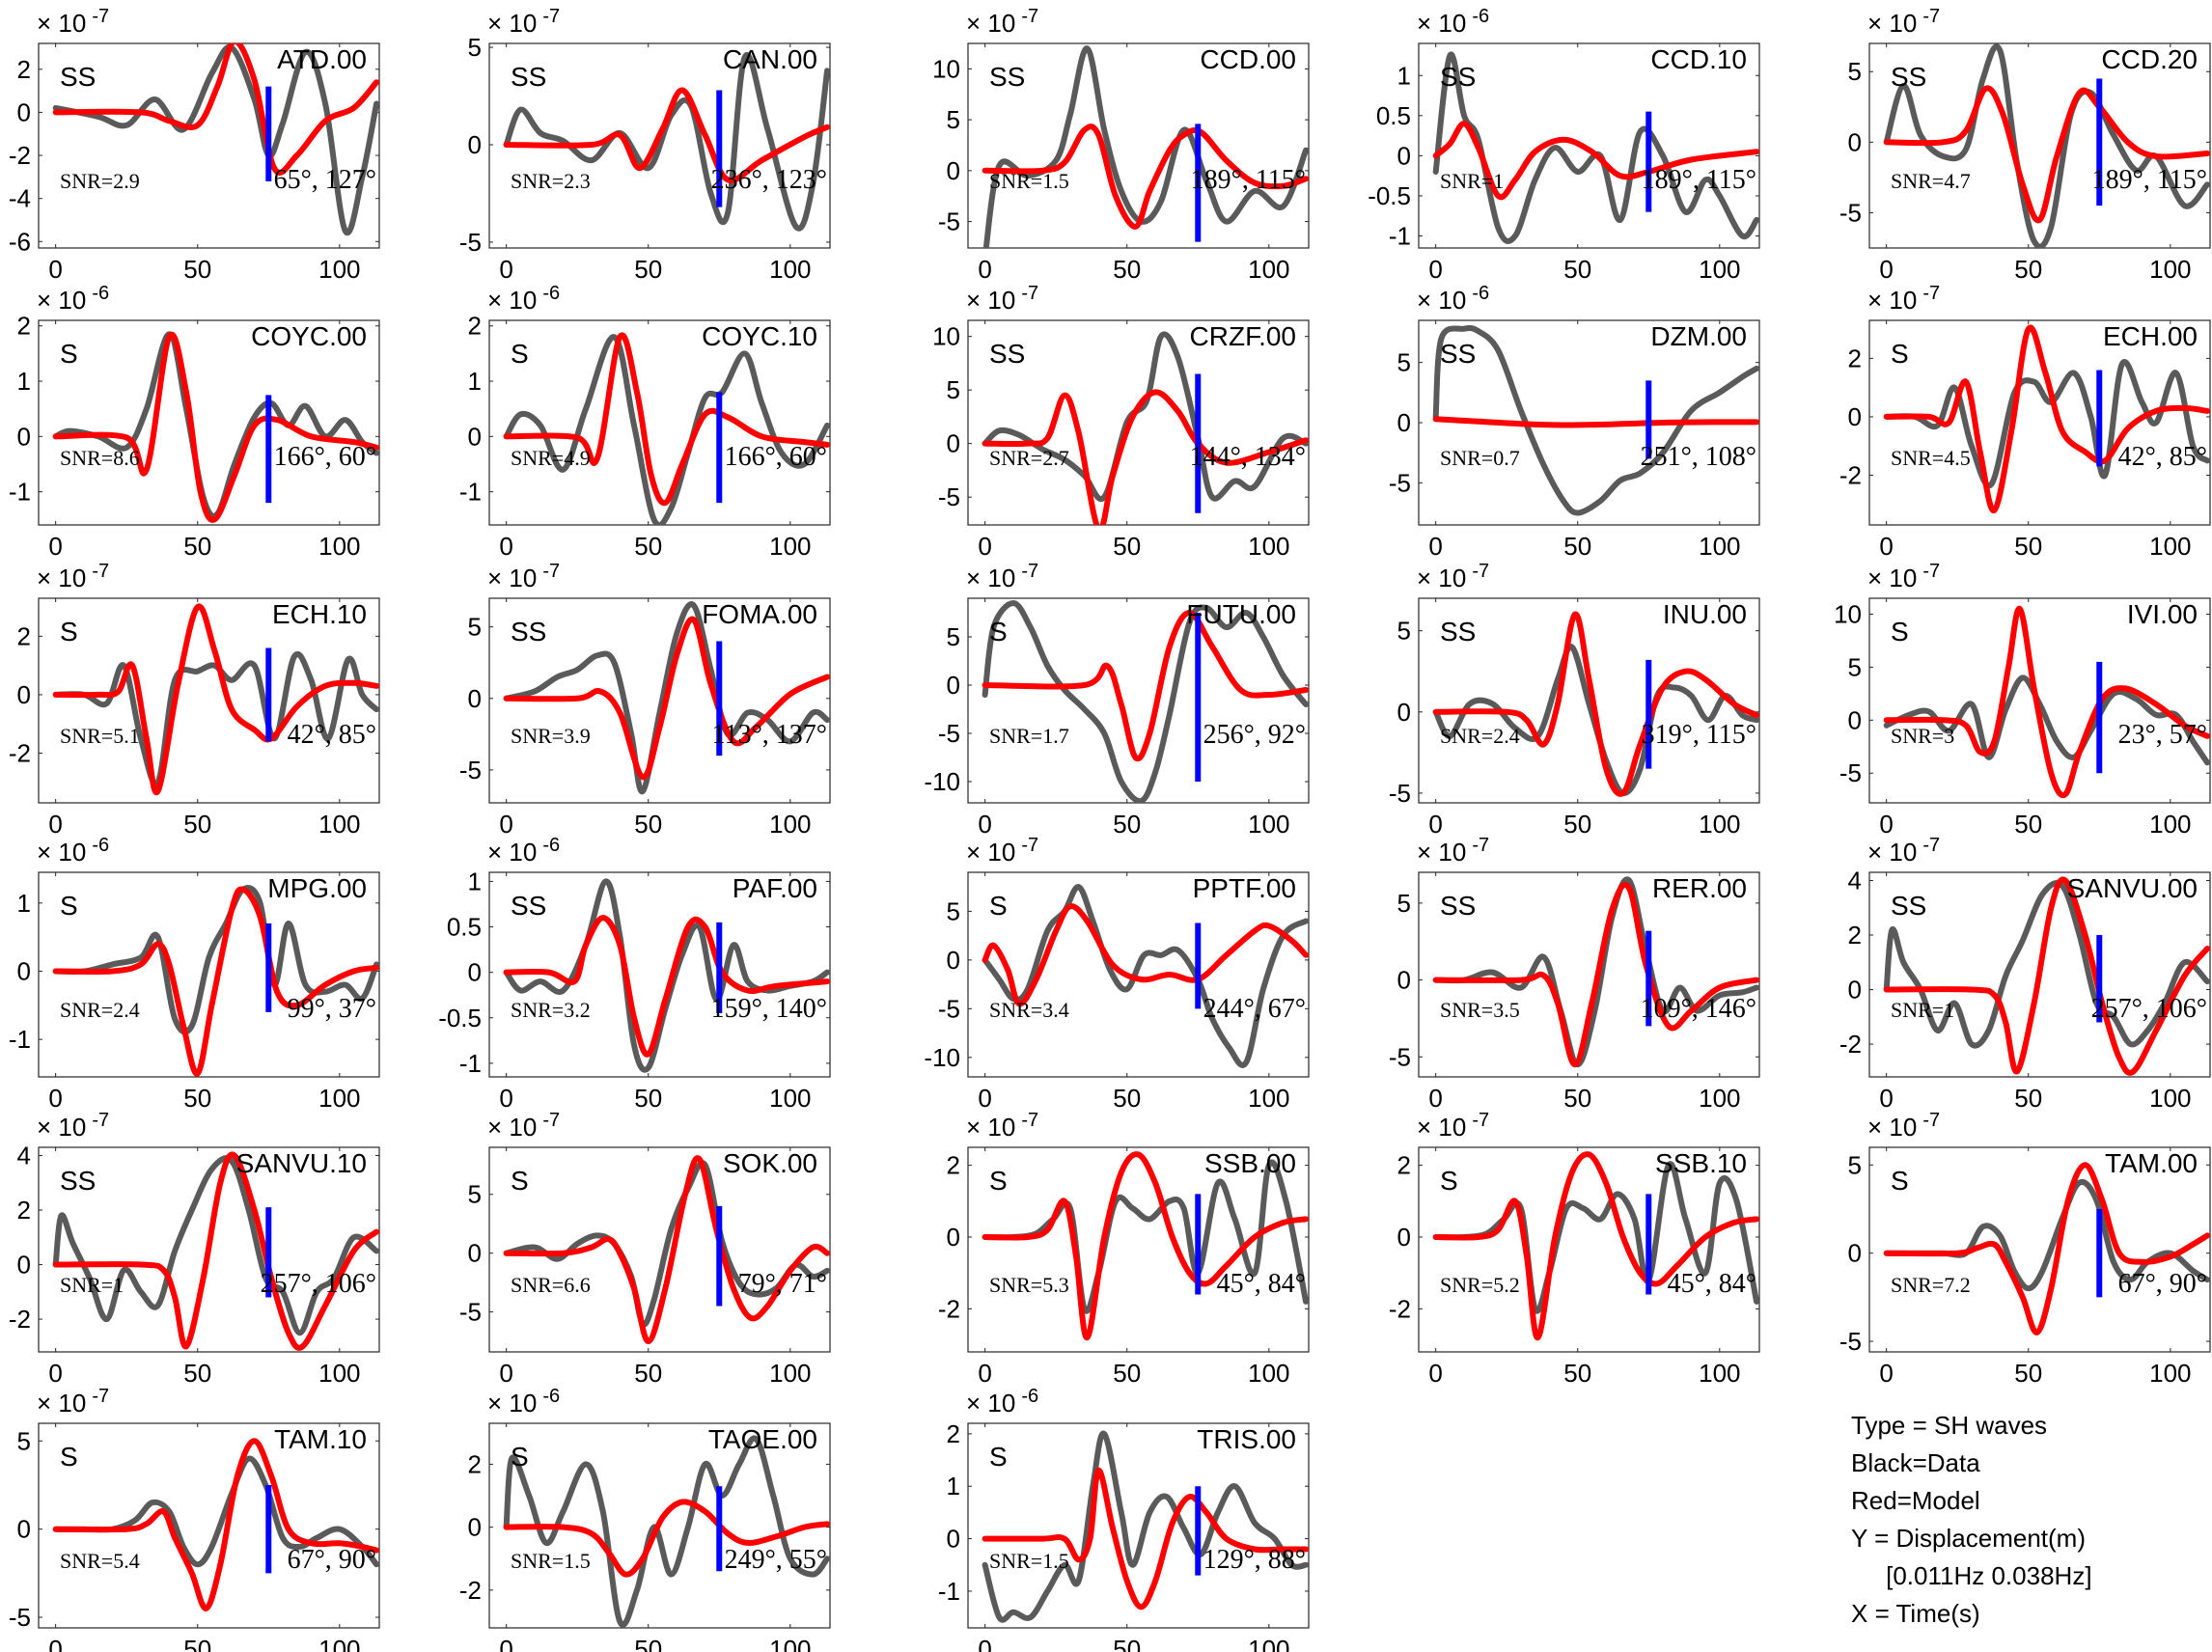 The width and height of the screenshot is (2212, 1652). I want to click on snr-label: SNR=2.9, so click(100, 181).